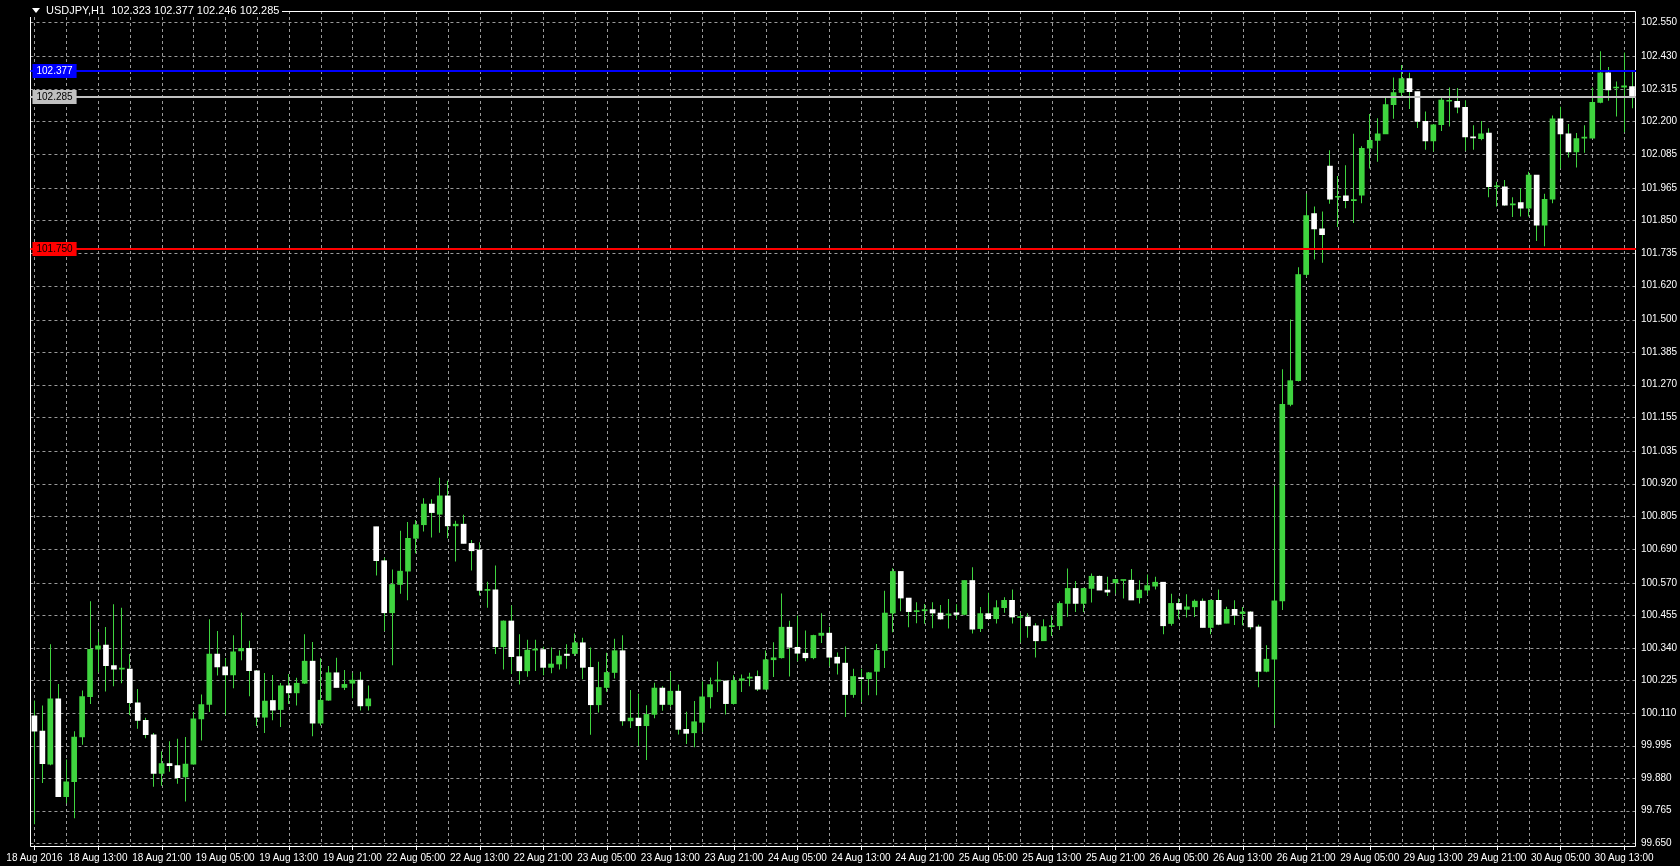 This screenshot has width=1680, height=866. What do you see at coordinates (1659, 121) in the screenshot?
I see `y-tick-label: 102.200` at bounding box center [1659, 121].